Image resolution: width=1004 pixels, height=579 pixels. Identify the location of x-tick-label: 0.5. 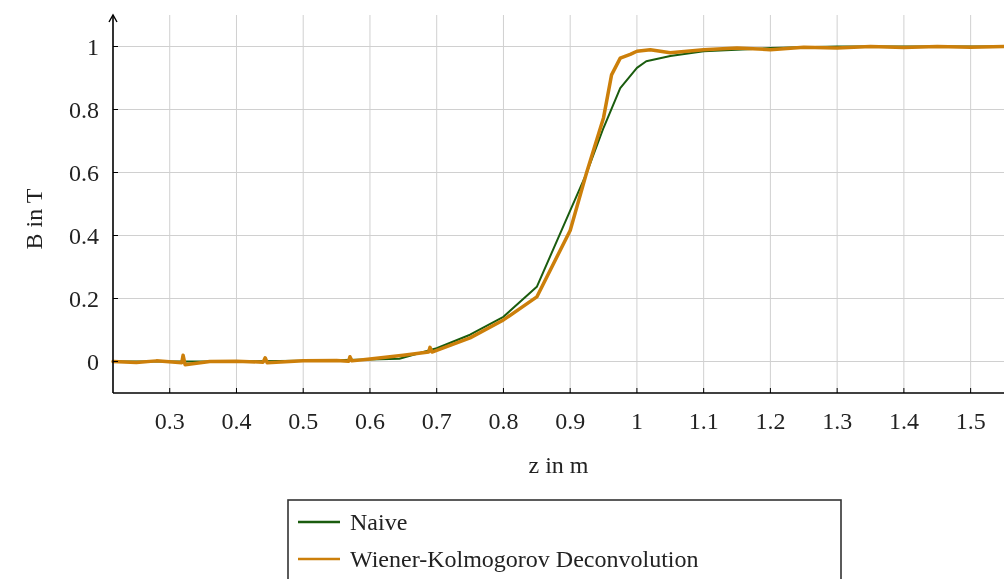
(303, 421).